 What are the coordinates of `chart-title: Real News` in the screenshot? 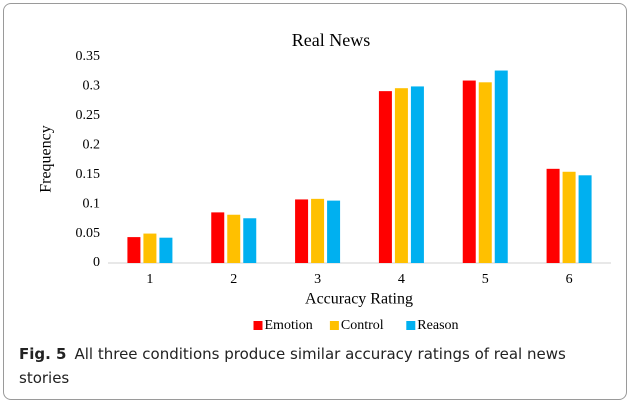 It's located at (331, 40).